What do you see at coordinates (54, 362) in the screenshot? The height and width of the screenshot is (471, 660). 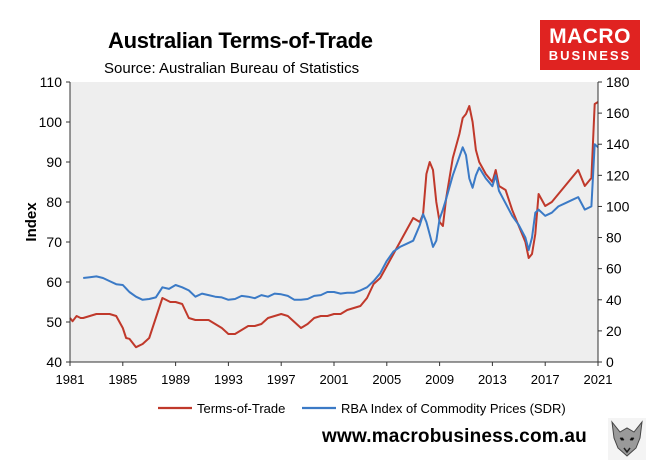 I see `y-tick-label: 40` at bounding box center [54, 362].